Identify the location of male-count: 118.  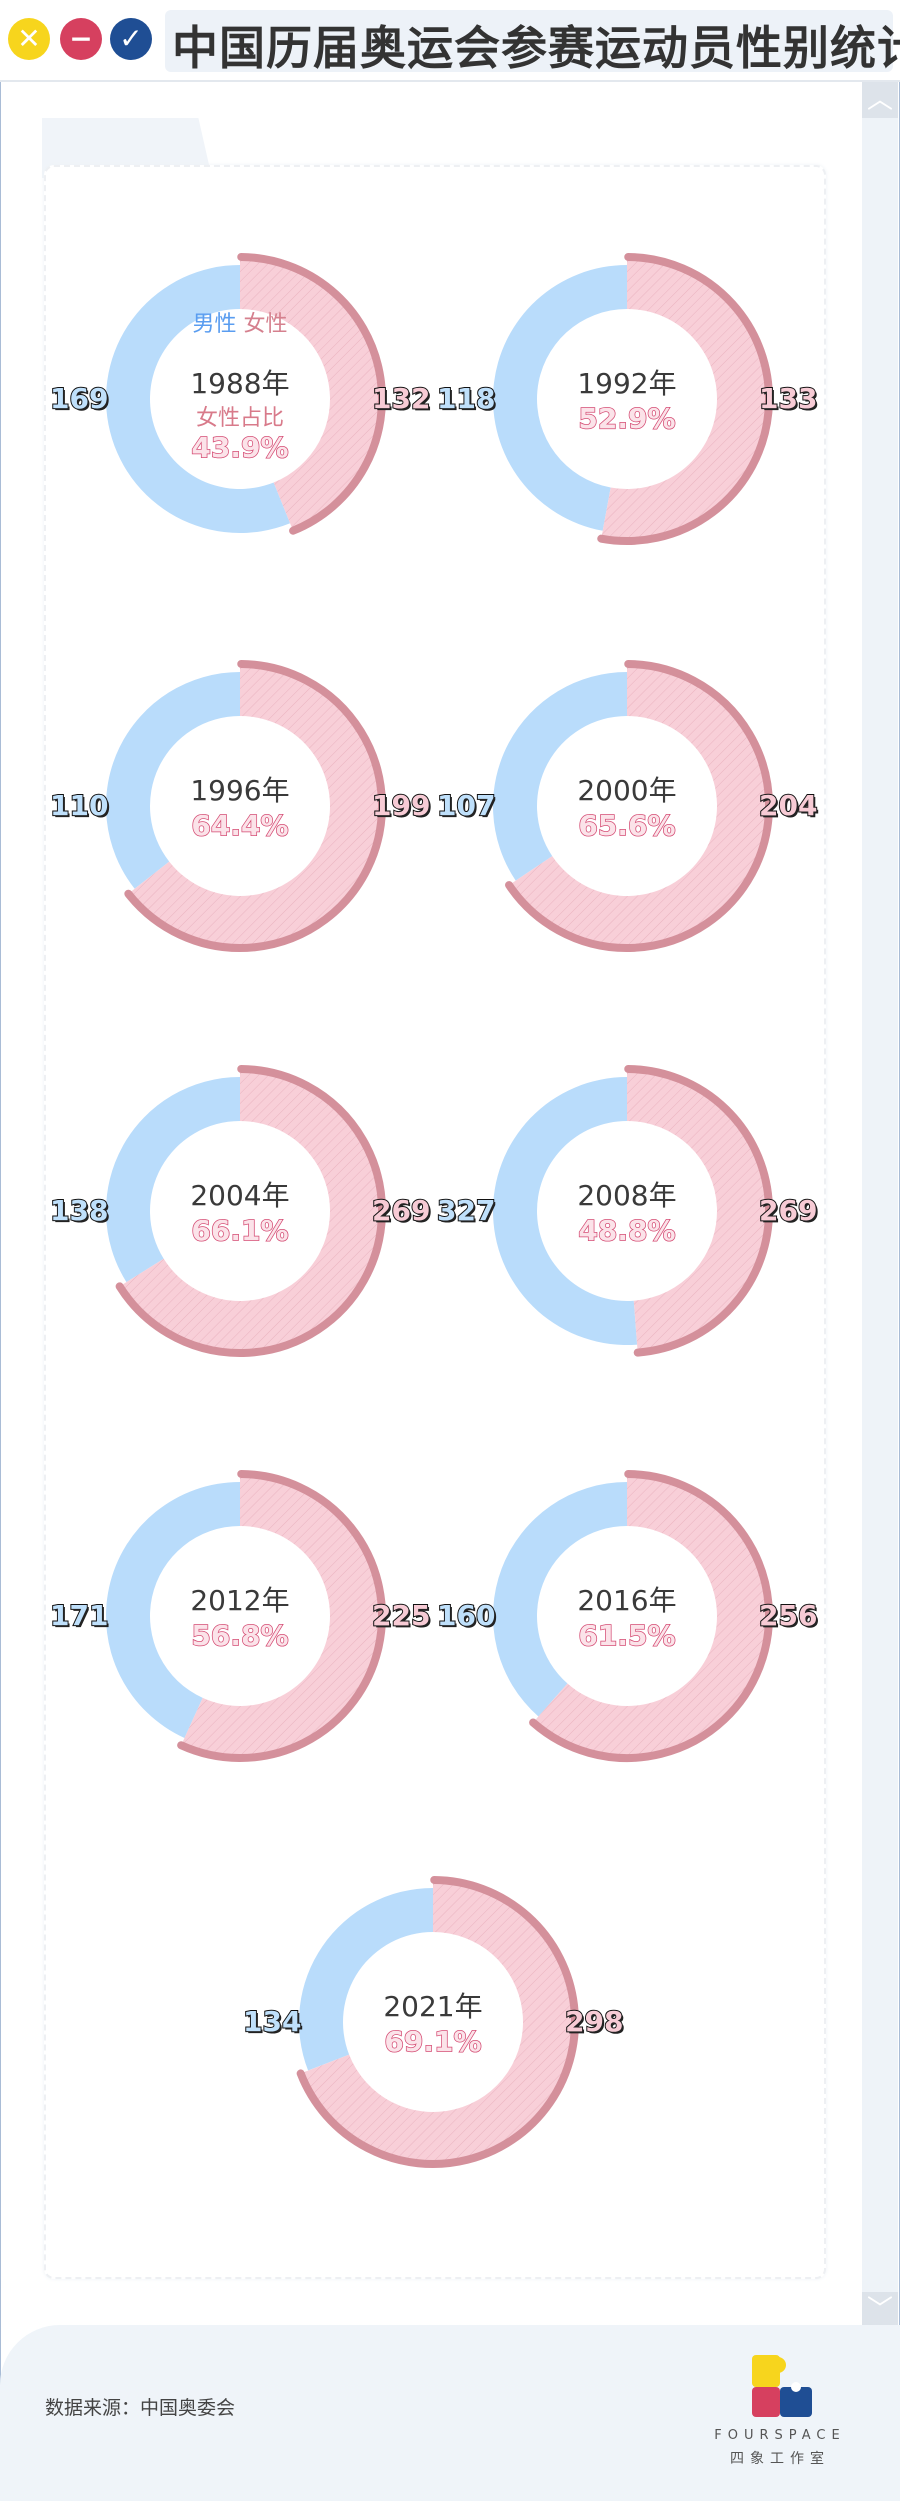
(466, 398).